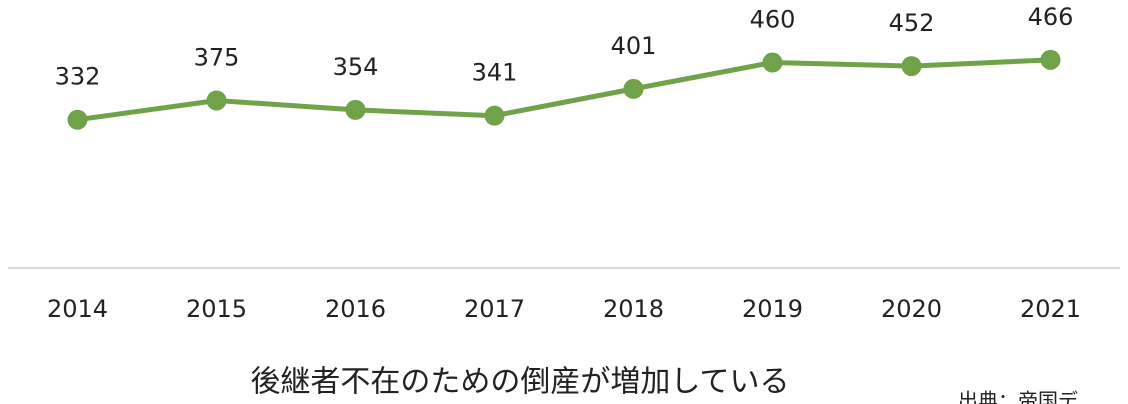 The width and height of the screenshot is (1128, 404). Describe the element at coordinates (78, 77) in the screenshot. I see `data-label: 332` at that location.